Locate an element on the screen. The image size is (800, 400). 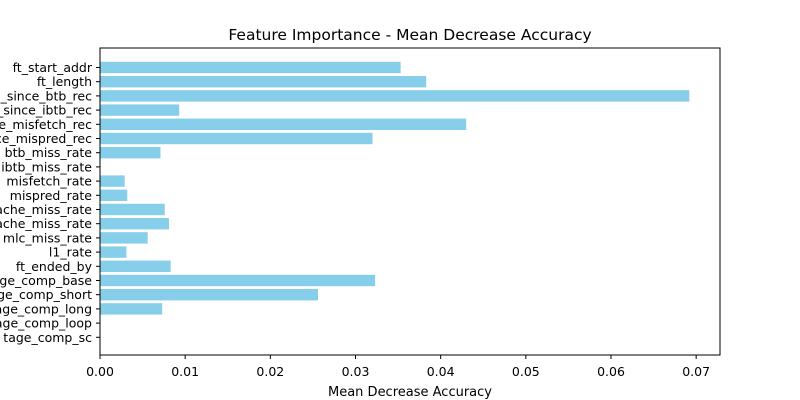
x-tick-label: 0.06 is located at coordinates (611, 371).